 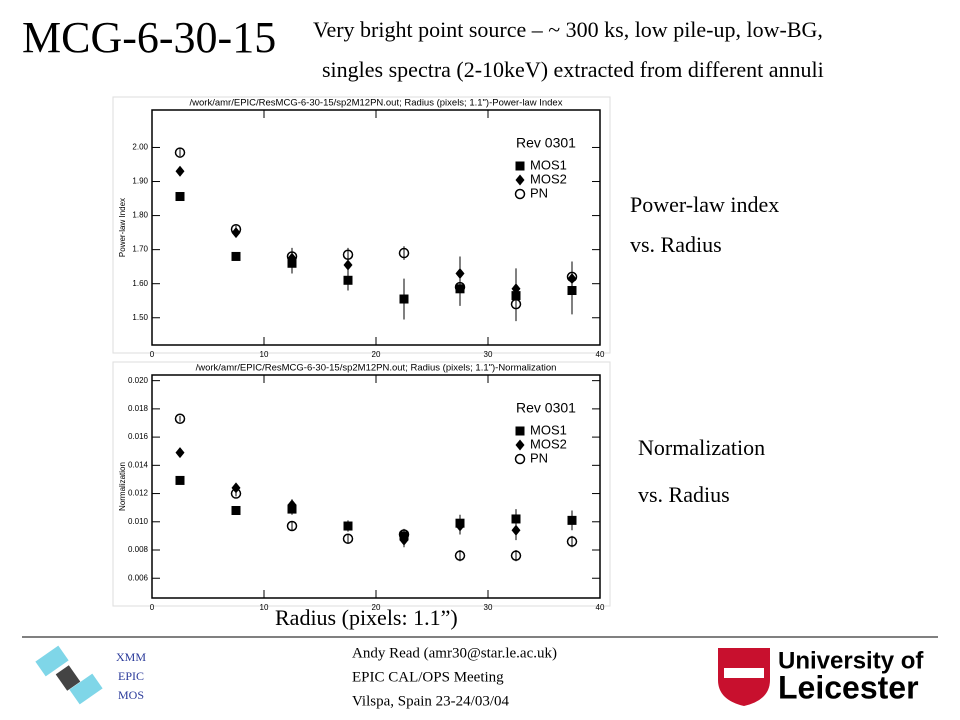 I want to click on slide-title: MCG-6-30-15, so click(x=149, y=37).